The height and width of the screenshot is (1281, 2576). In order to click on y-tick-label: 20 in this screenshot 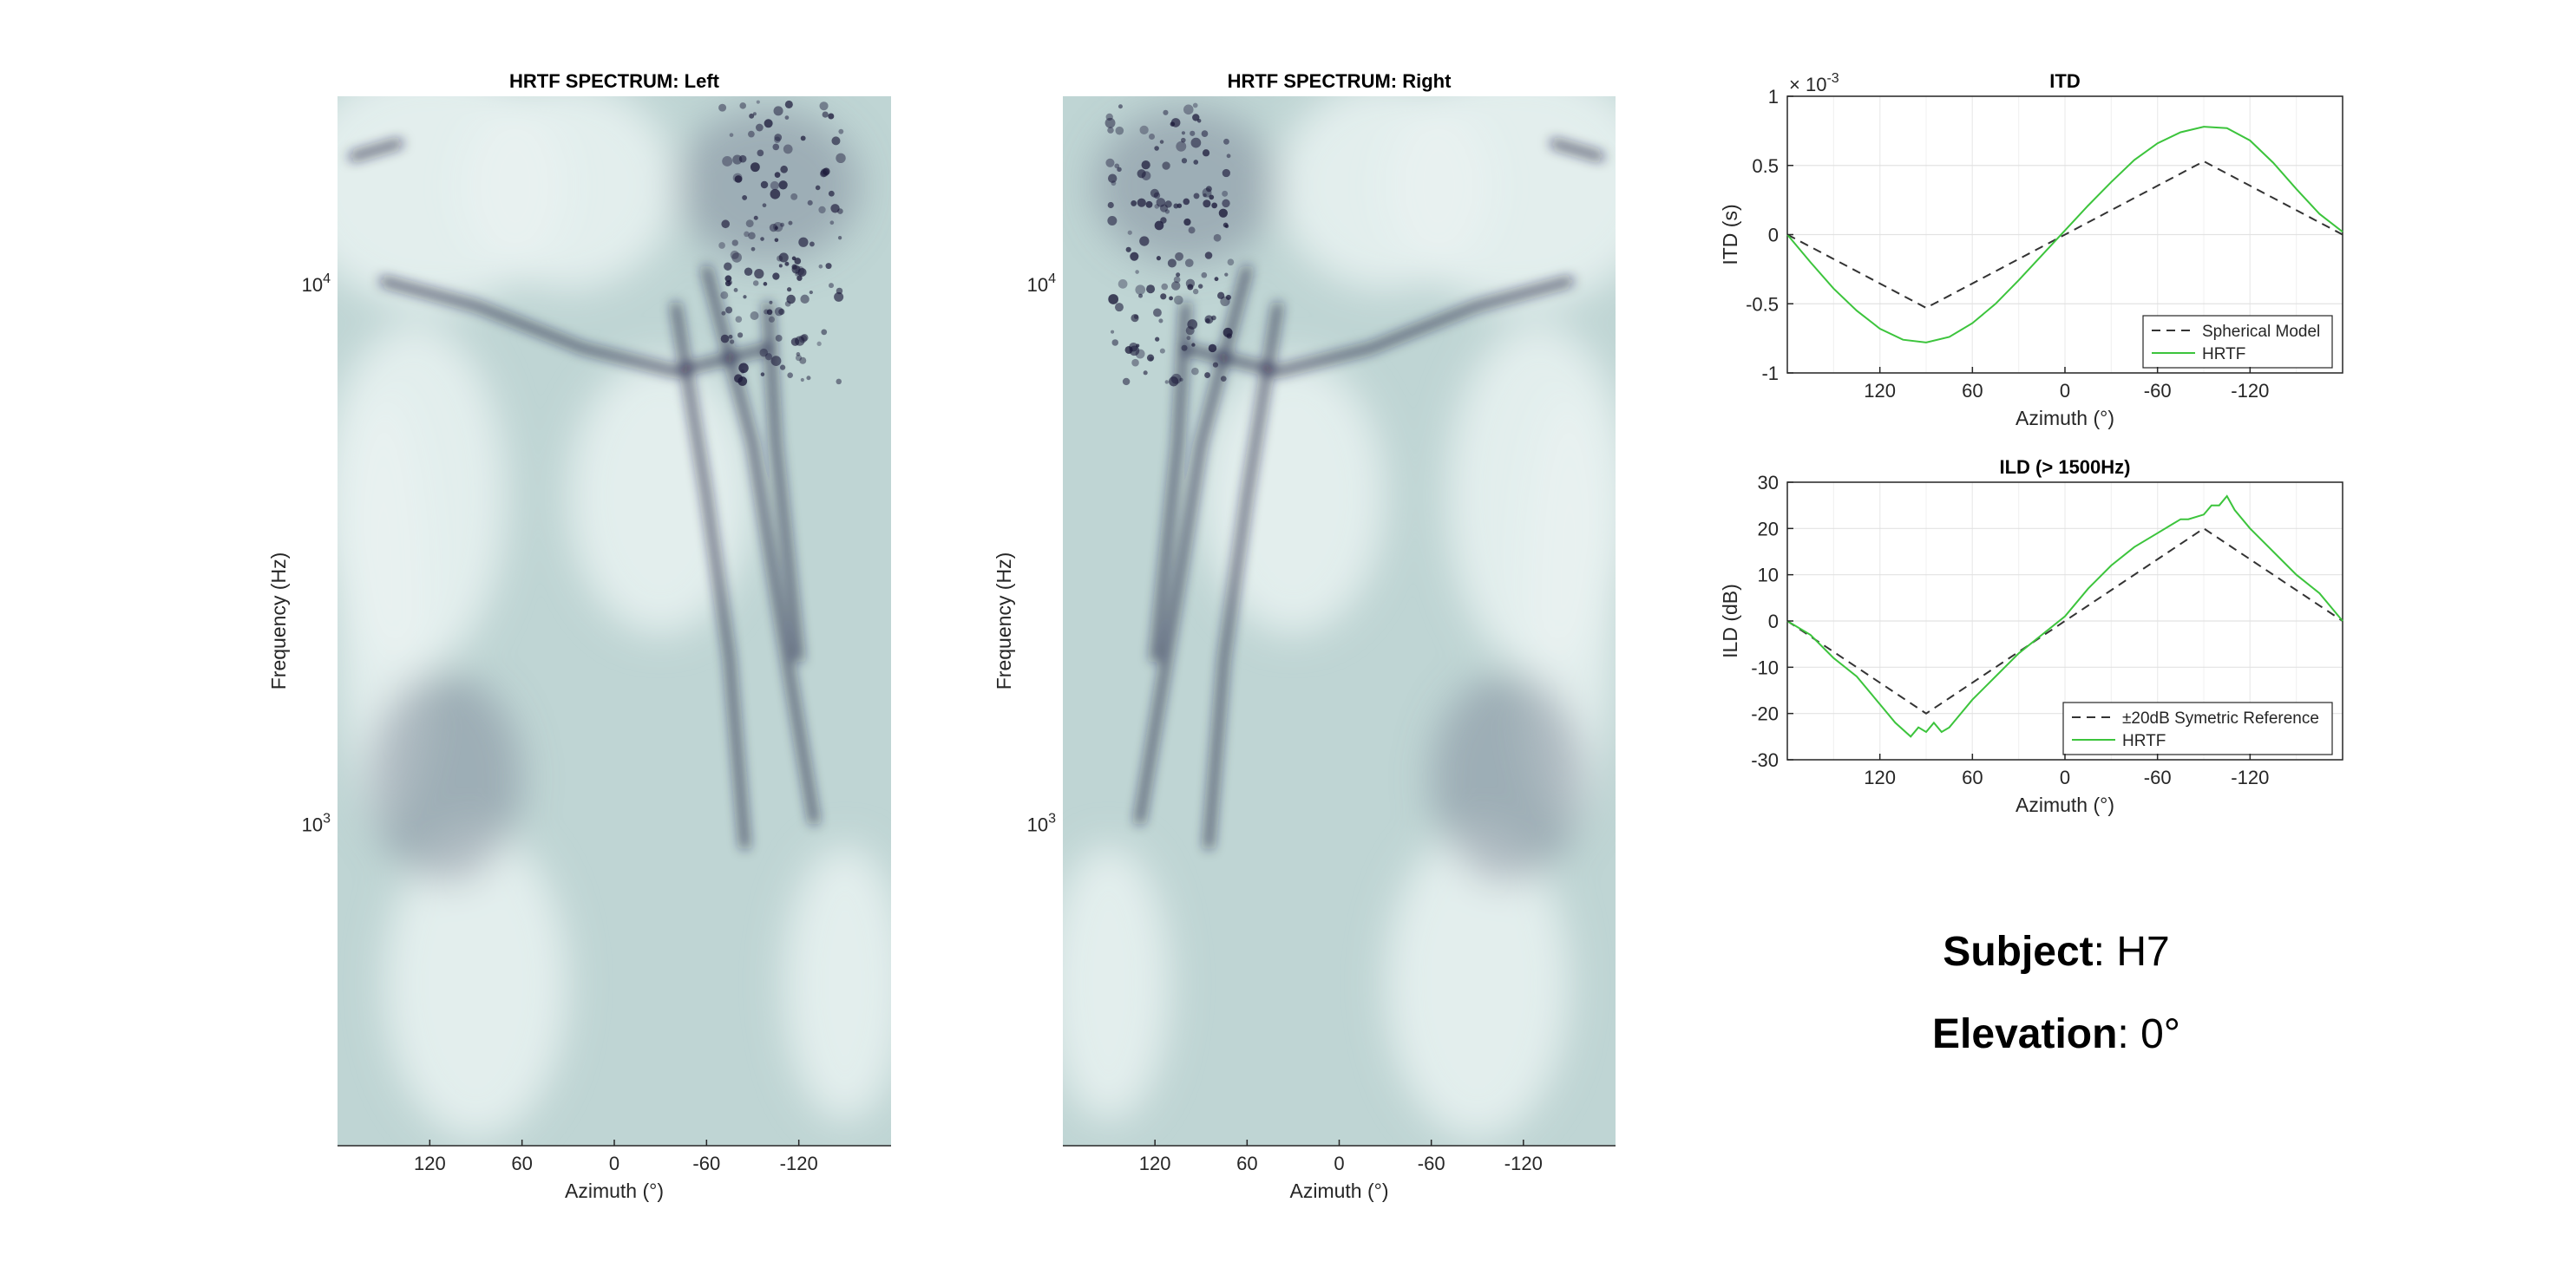, I will do `click(1768, 528)`.